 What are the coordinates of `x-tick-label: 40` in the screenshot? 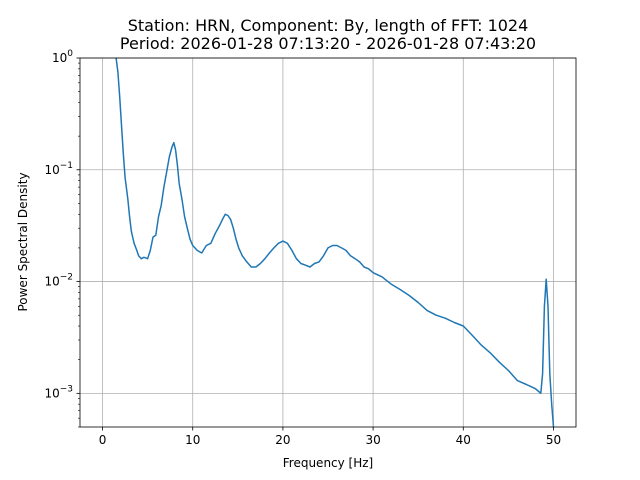 It's located at (463, 440).